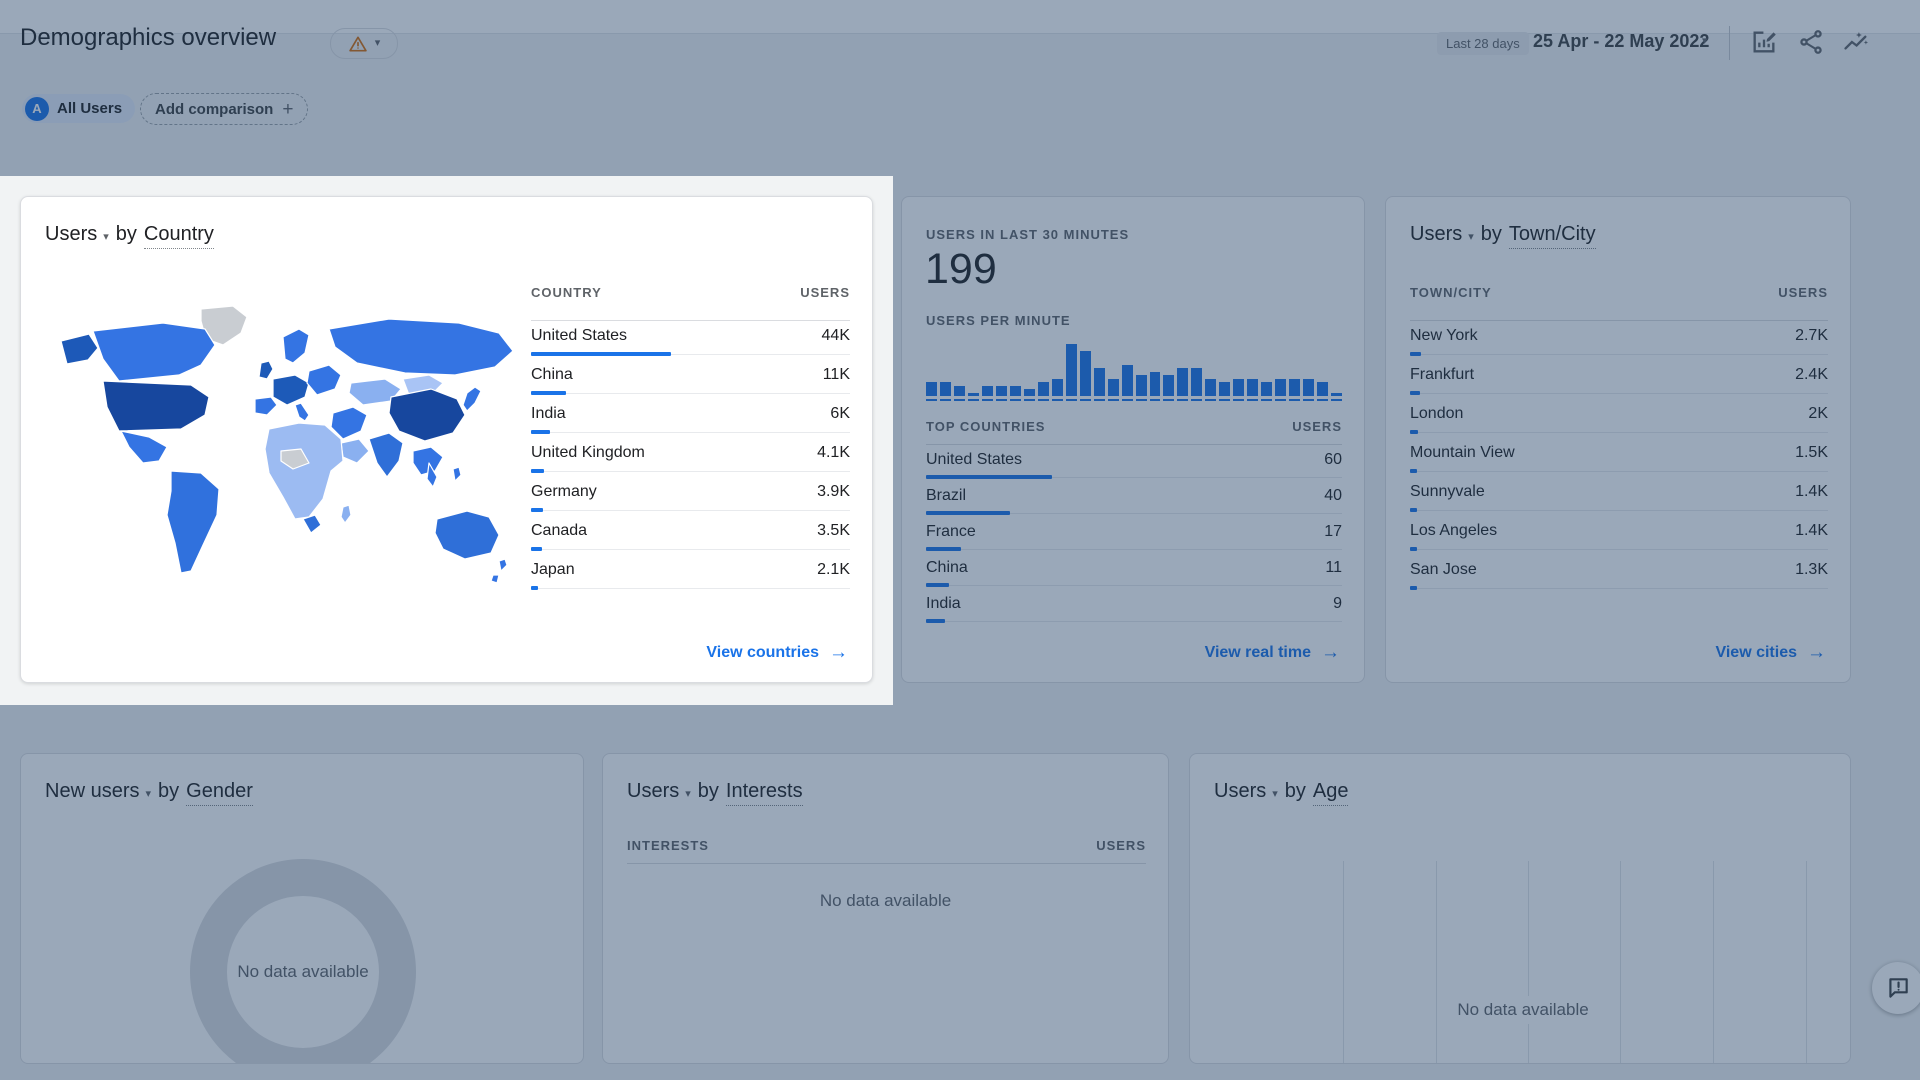 The width and height of the screenshot is (1920, 1080). I want to click on view-cities-link: View cities →, so click(1770, 652).